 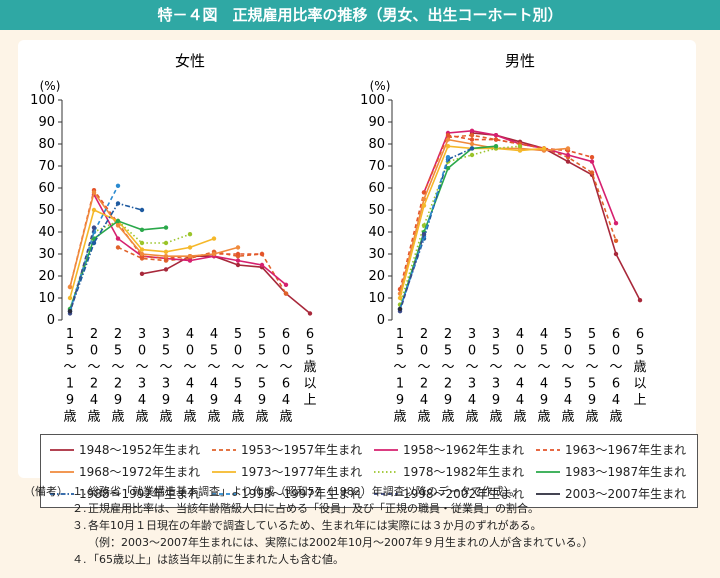 I want to click on note-num: １., so click(x=79, y=491).